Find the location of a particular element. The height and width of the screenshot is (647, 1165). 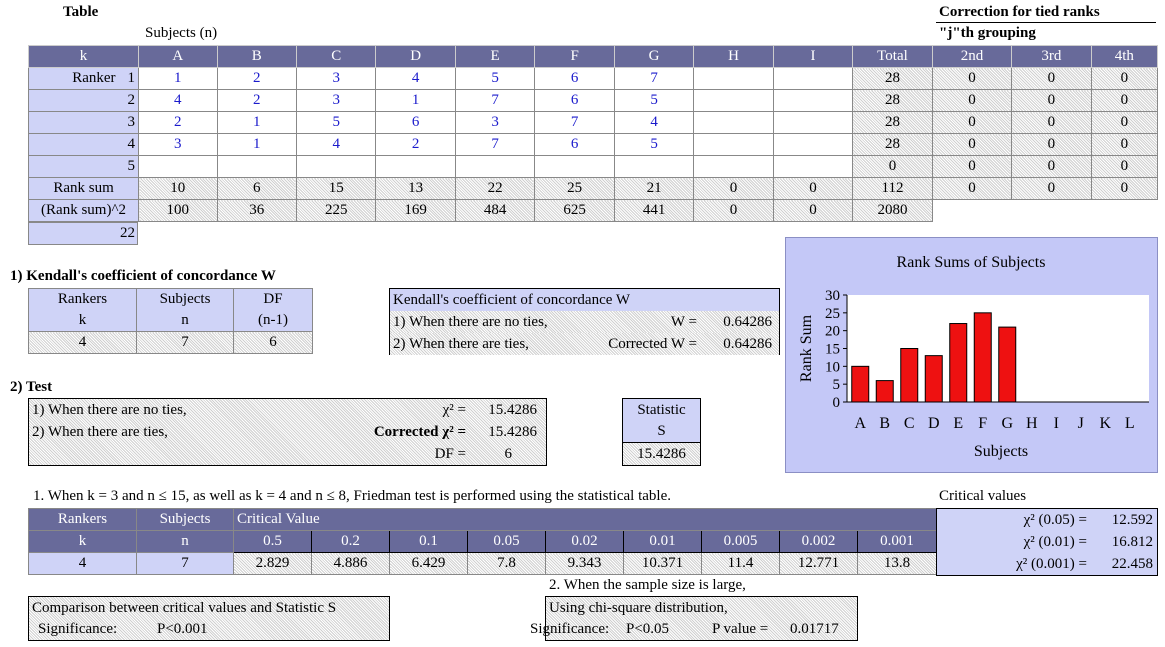

ranker-k-cell: 2 is located at coordinates (83, 100).